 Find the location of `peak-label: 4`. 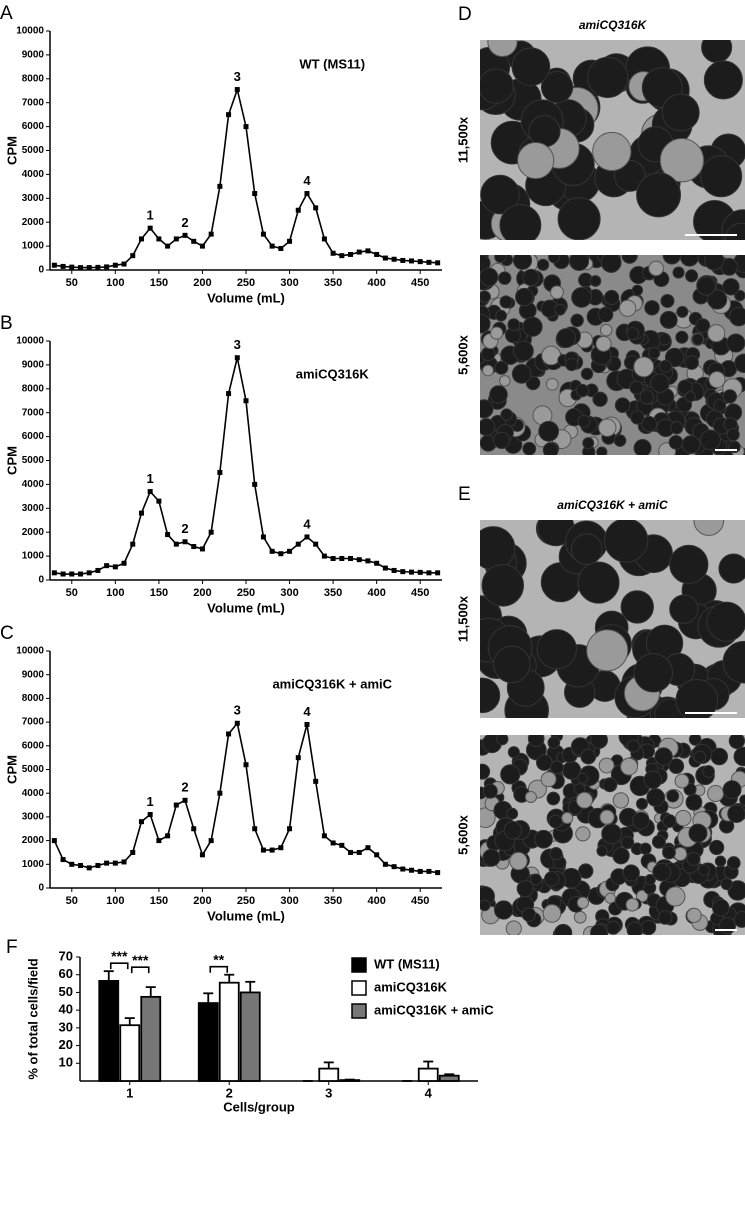

peak-label: 4 is located at coordinates (307, 523).